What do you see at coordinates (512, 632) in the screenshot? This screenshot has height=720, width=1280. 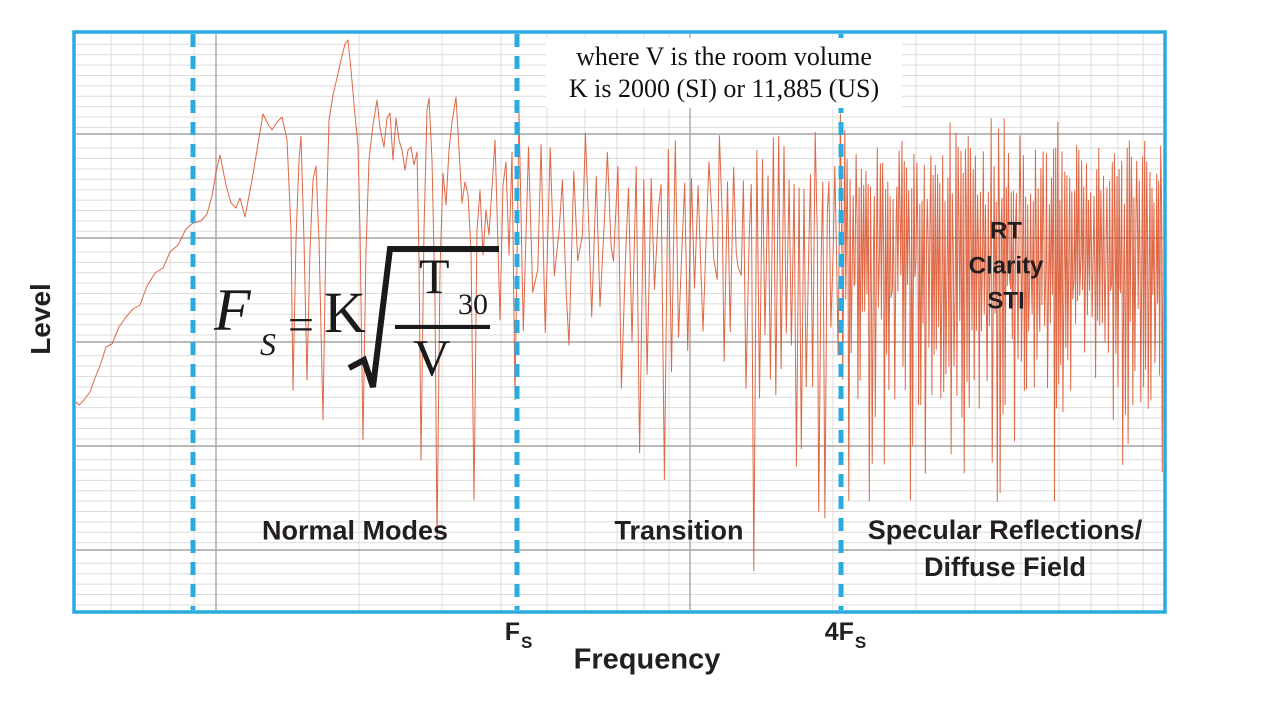 I see `x-tick-fs-base: F` at bounding box center [512, 632].